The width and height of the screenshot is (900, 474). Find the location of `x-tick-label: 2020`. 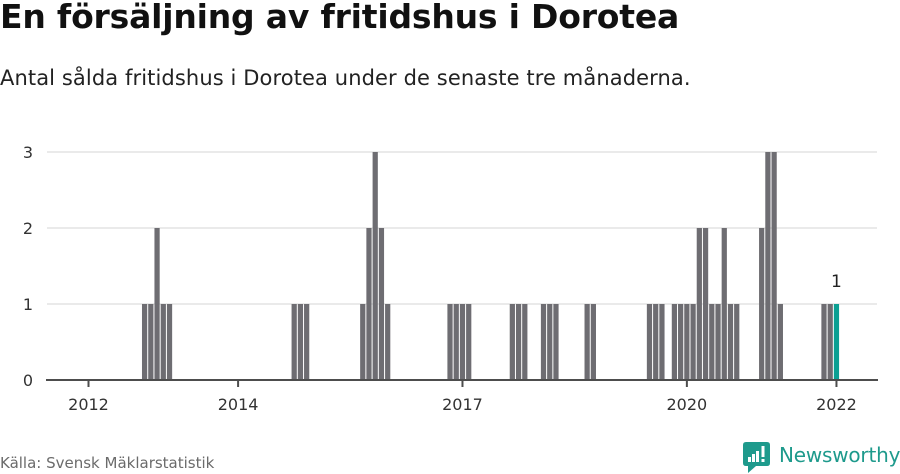

x-tick-label: 2020 is located at coordinates (687, 404).